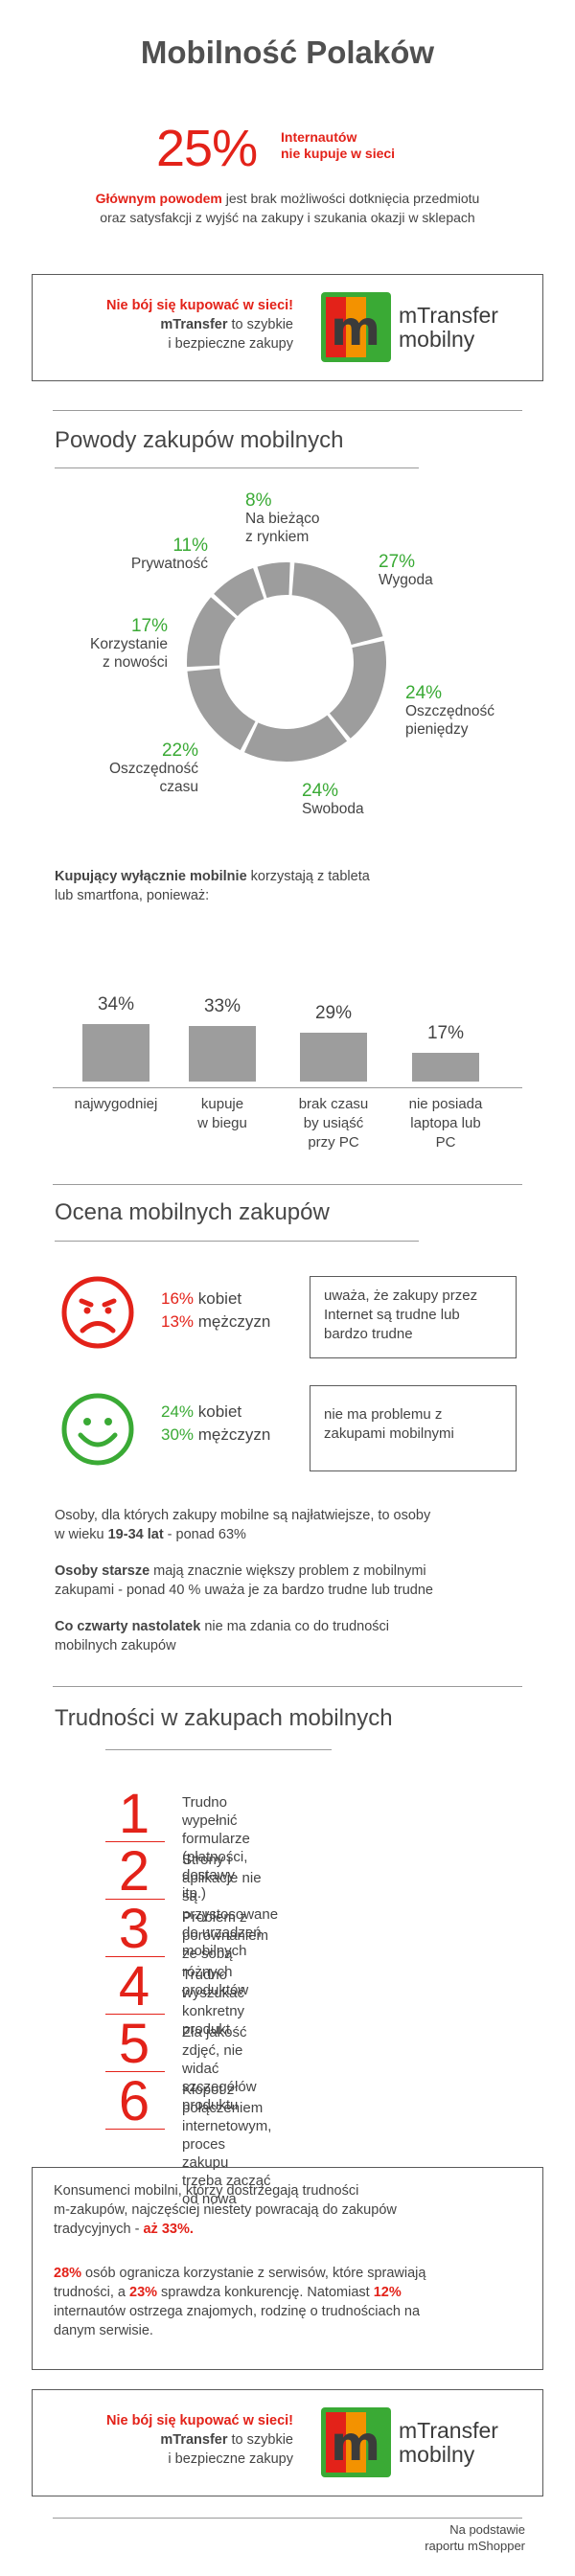  I want to click on rating-title: Ocena mobilnych zakupów, so click(193, 1212).